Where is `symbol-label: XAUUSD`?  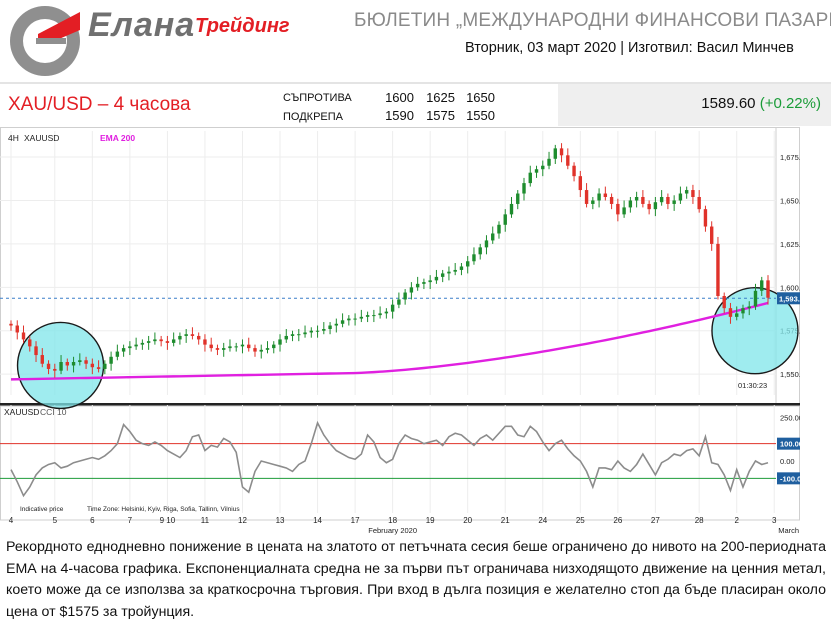 symbol-label: XAUUSD is located at coordinates (41, 138).